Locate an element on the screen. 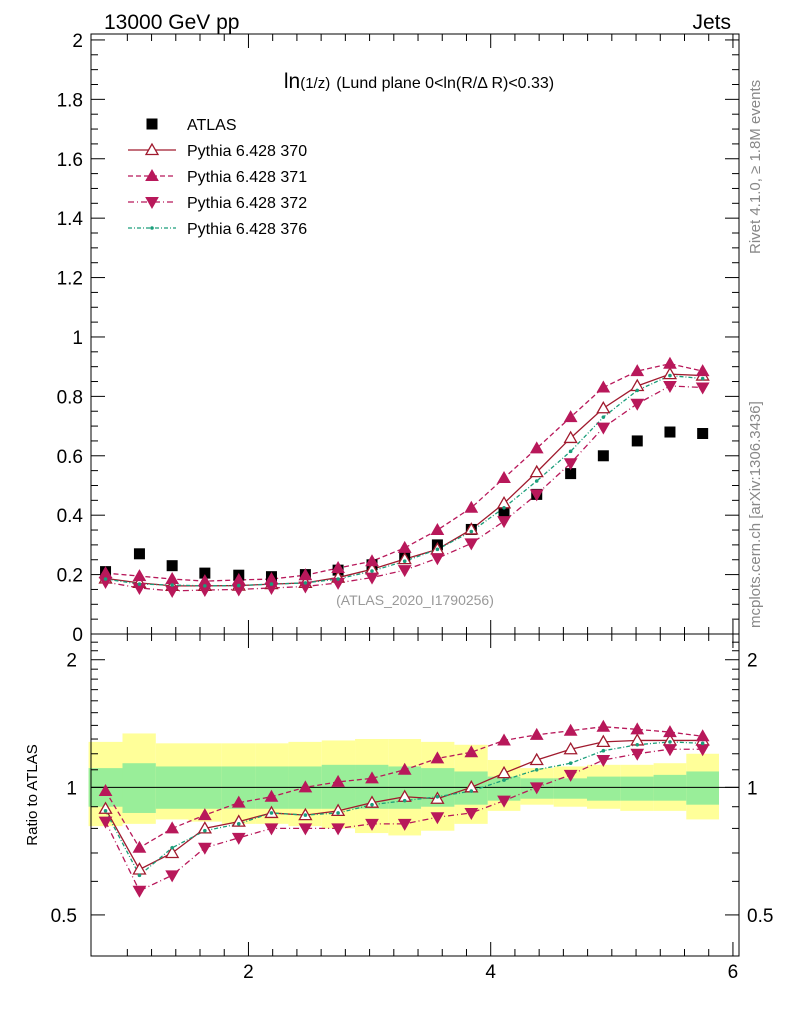 The image size is (786, 1024). ratio-band-inner is located at coordinates (139, 788).